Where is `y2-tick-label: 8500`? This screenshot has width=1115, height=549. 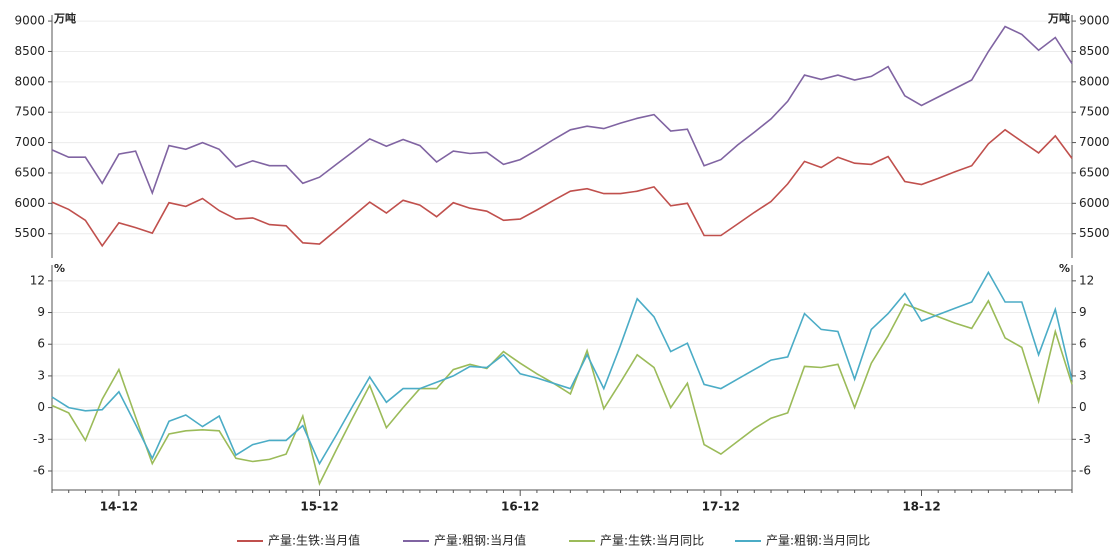
y2-tick-label: 8500 is located at coordinates (1094, 51).